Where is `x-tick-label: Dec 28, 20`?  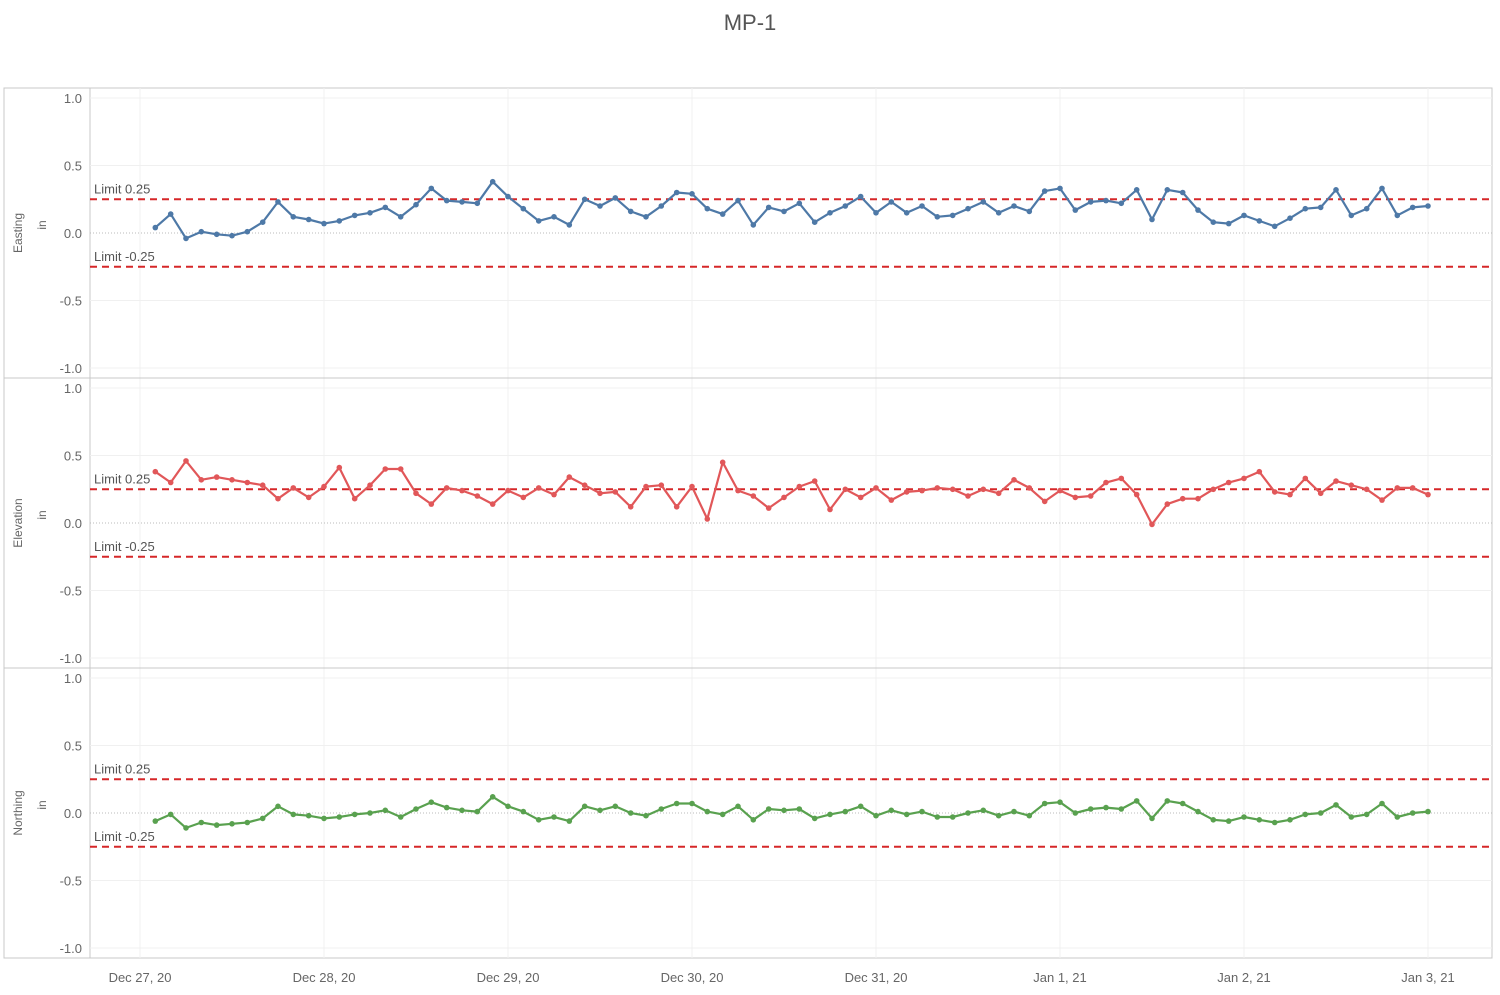
x-tick-label: Dec 28, 20 is located at coordinates (324, 977).